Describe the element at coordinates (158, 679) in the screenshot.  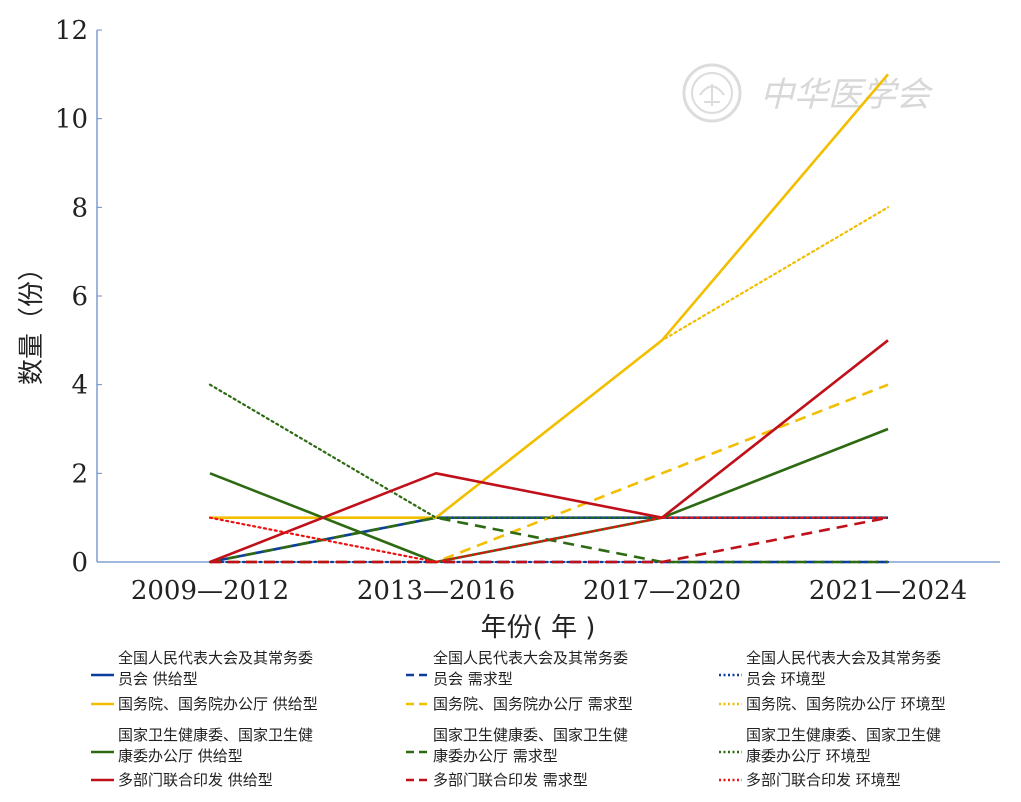
I see `legend-label: 员会 供给型` at that location.